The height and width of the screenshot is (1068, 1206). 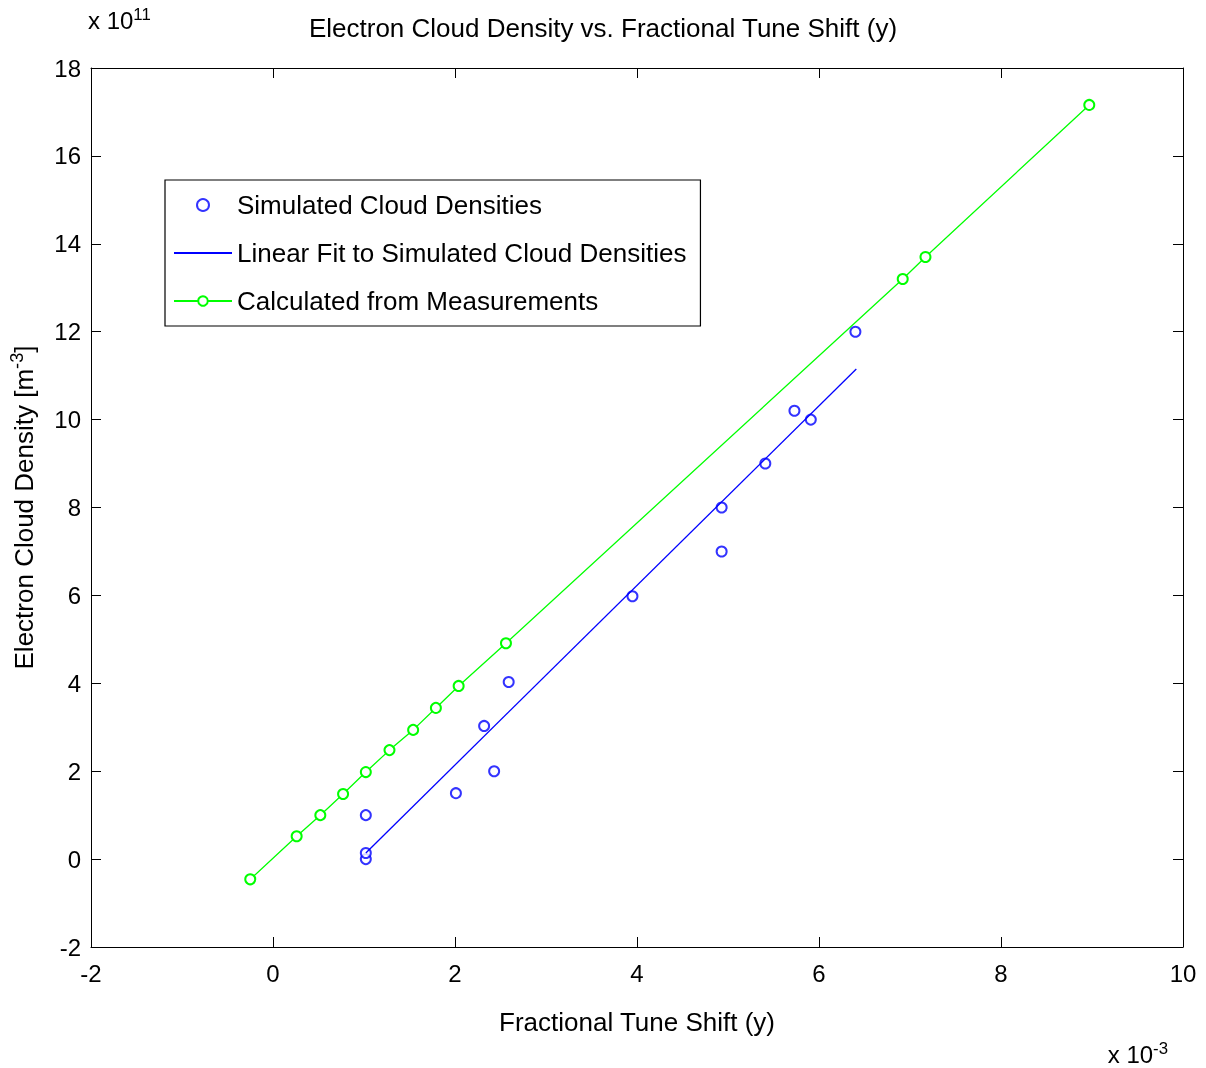 What do you see at coordinates (389, 205) in the screenshot?
I see `legend-label: Simulated Cloud Densities` at bounding box center [389, 205].